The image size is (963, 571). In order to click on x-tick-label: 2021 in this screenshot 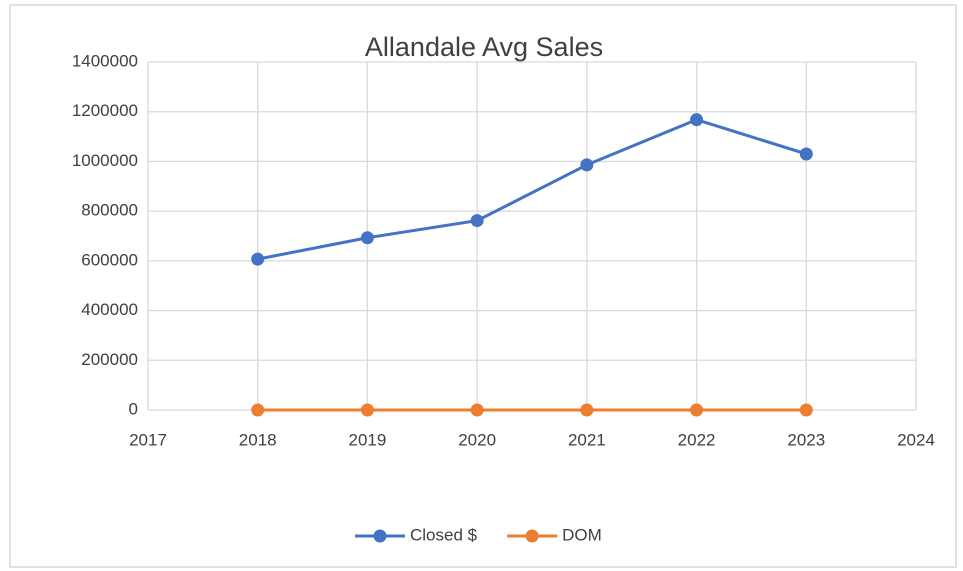, I will do `click(587, 439)`.